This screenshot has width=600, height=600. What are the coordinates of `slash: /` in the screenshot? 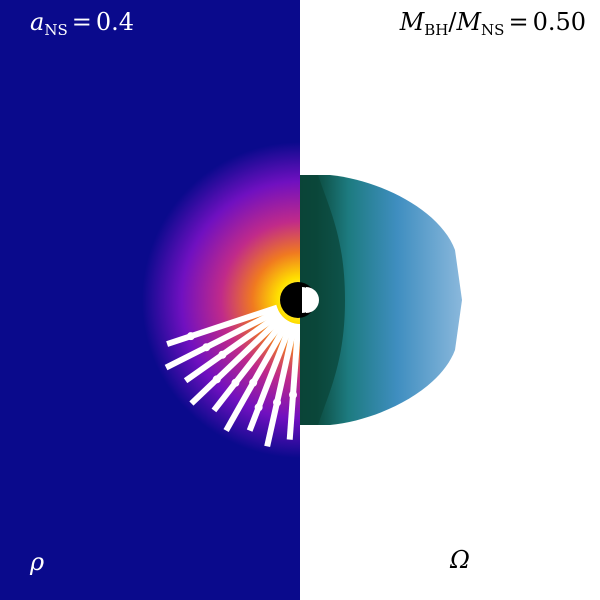 It's located at (452, 22).